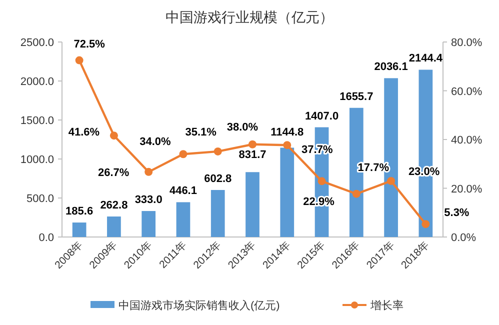  Describe the element at coordinates (148, 200) in the screenshot. I see `data-label: 333.0` at that location.